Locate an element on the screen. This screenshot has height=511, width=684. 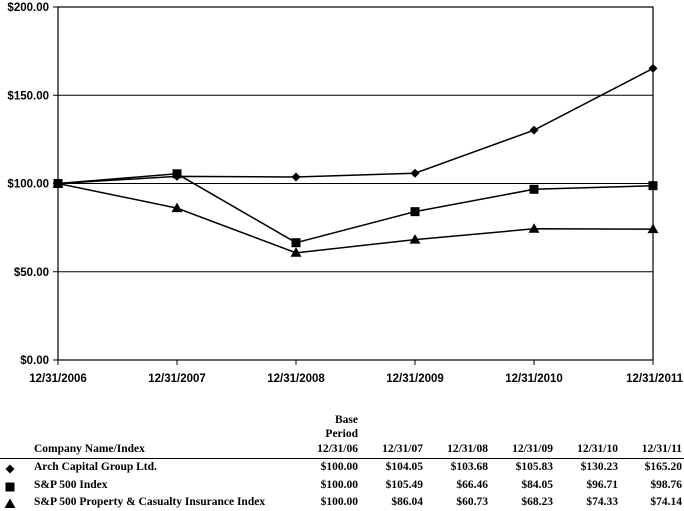
x-tick-label-0: 12/31/2006 is located at coordinates (58, 379).